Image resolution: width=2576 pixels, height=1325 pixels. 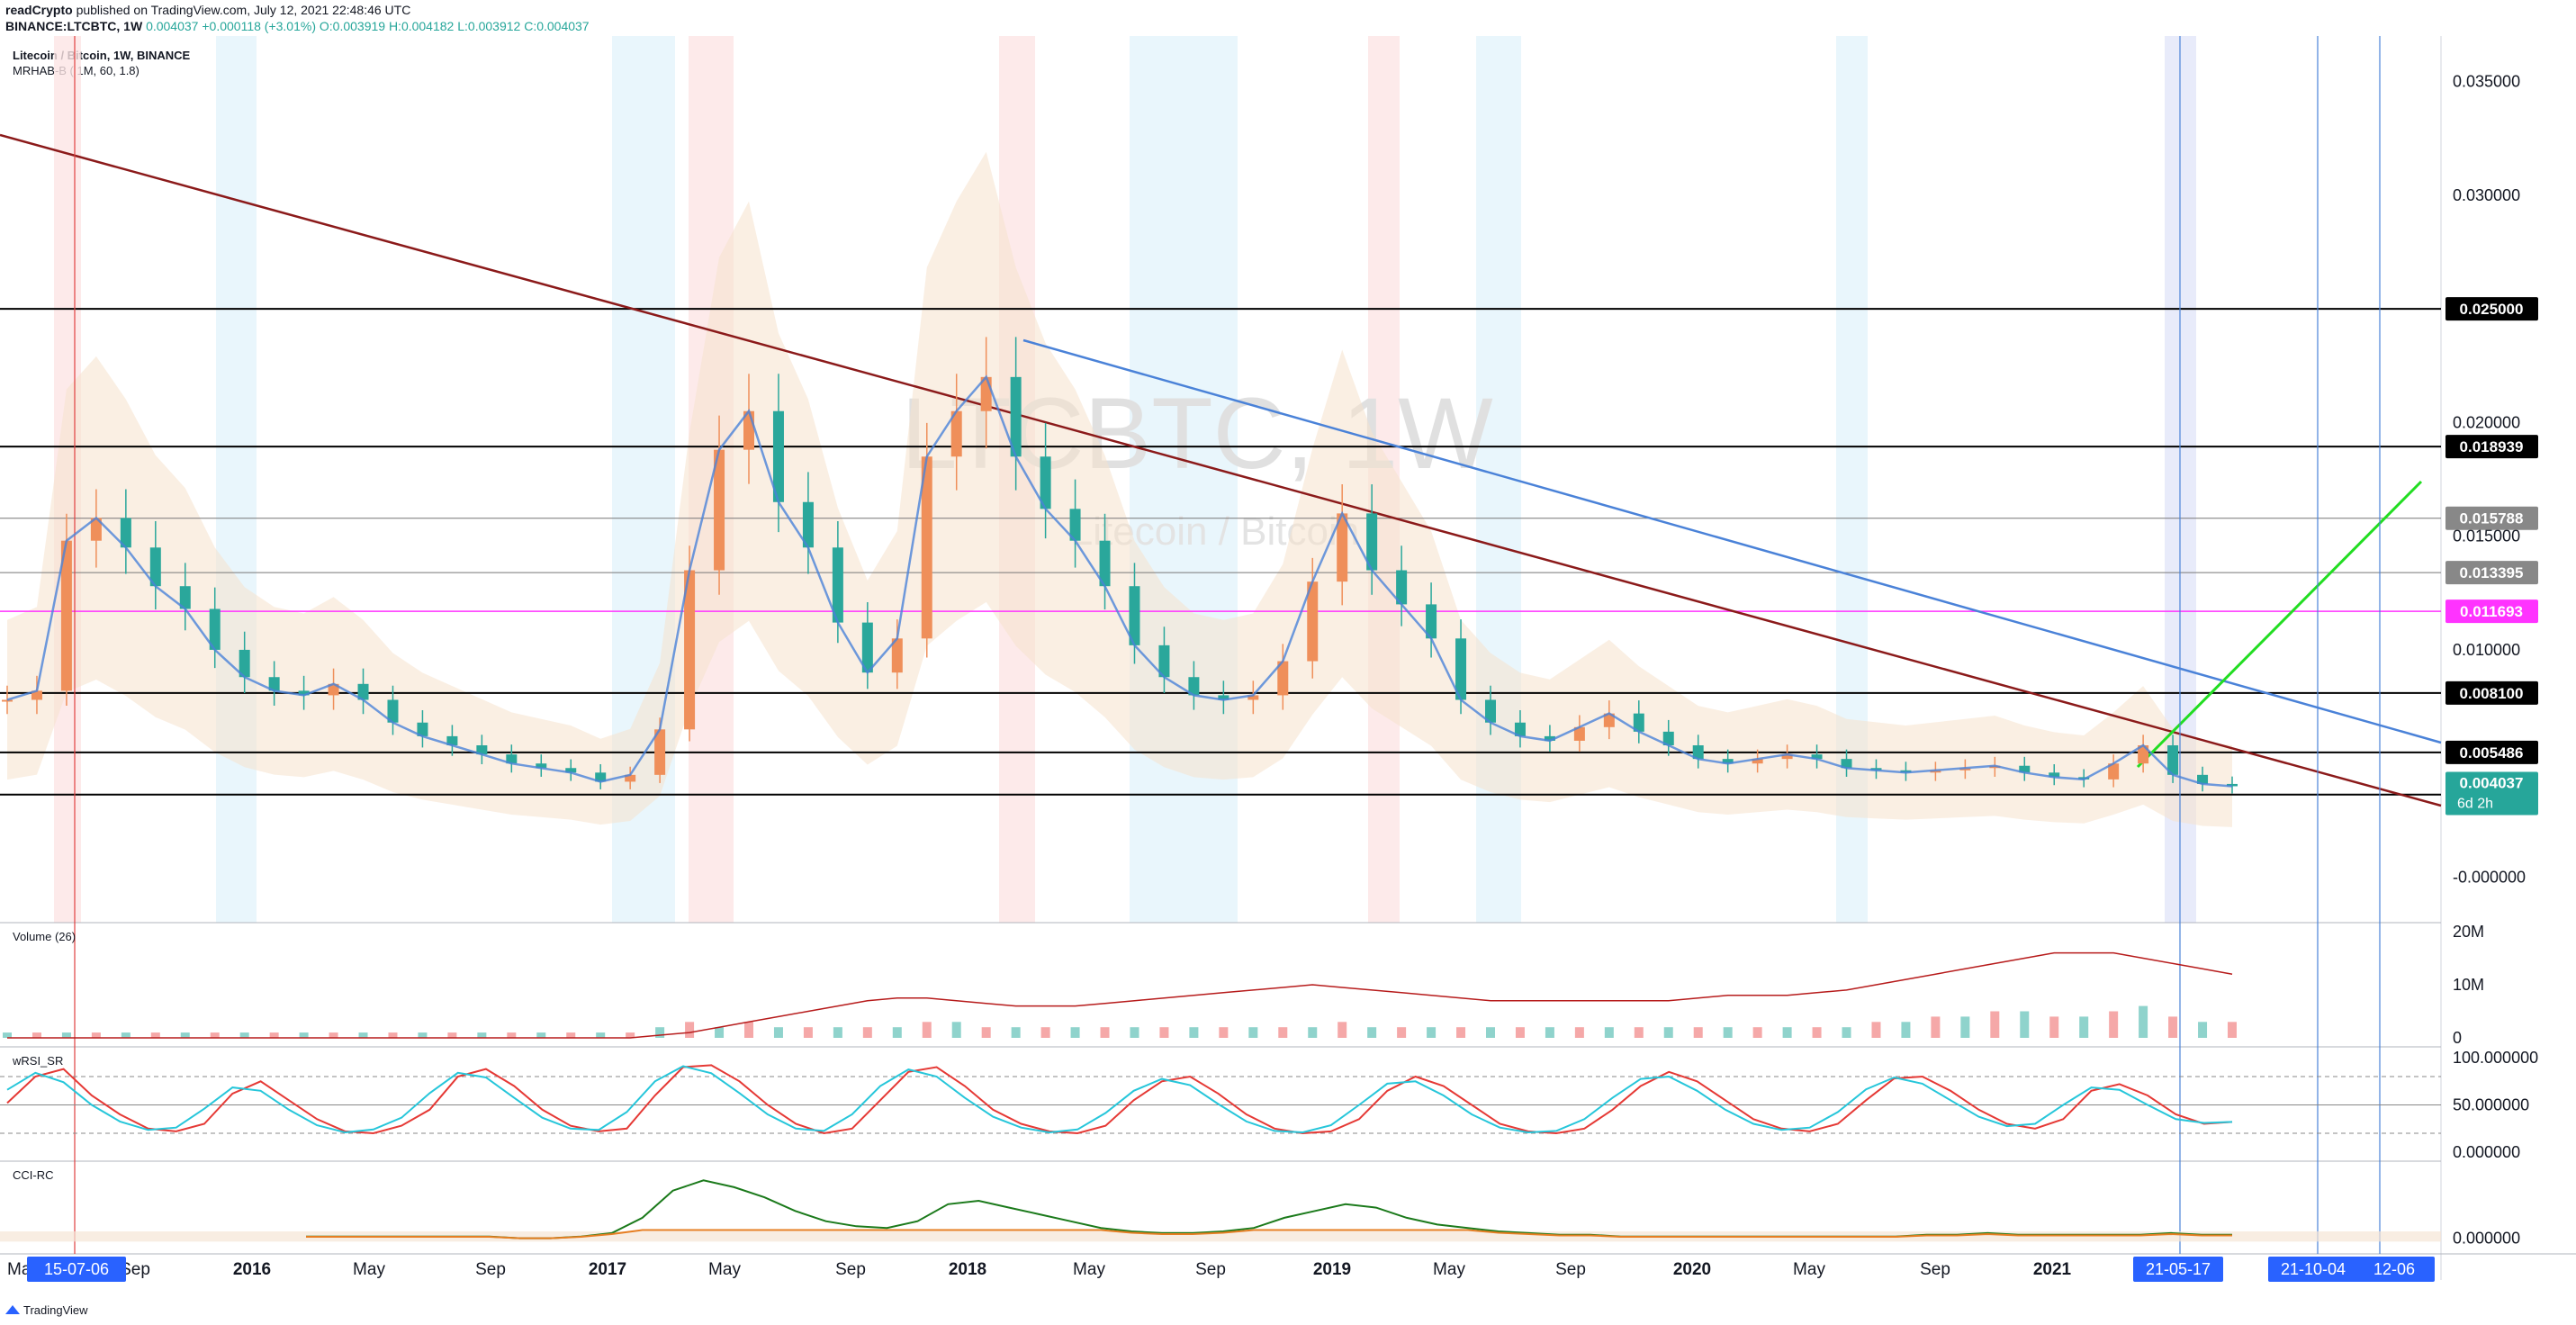 I want to click on price-tick-1: 0.030000, so click(x=2486, y=195).